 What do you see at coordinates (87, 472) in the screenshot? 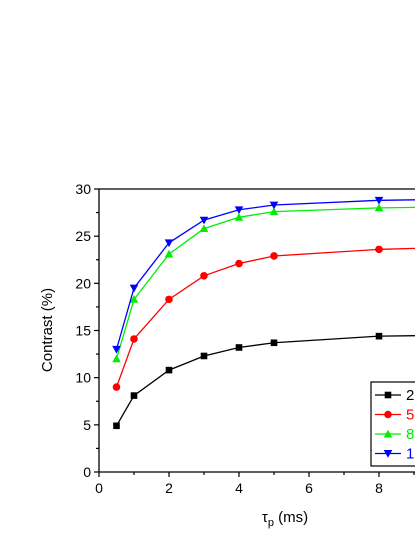
I see `y-tick-label: 0` at bounding box center [87, 472].